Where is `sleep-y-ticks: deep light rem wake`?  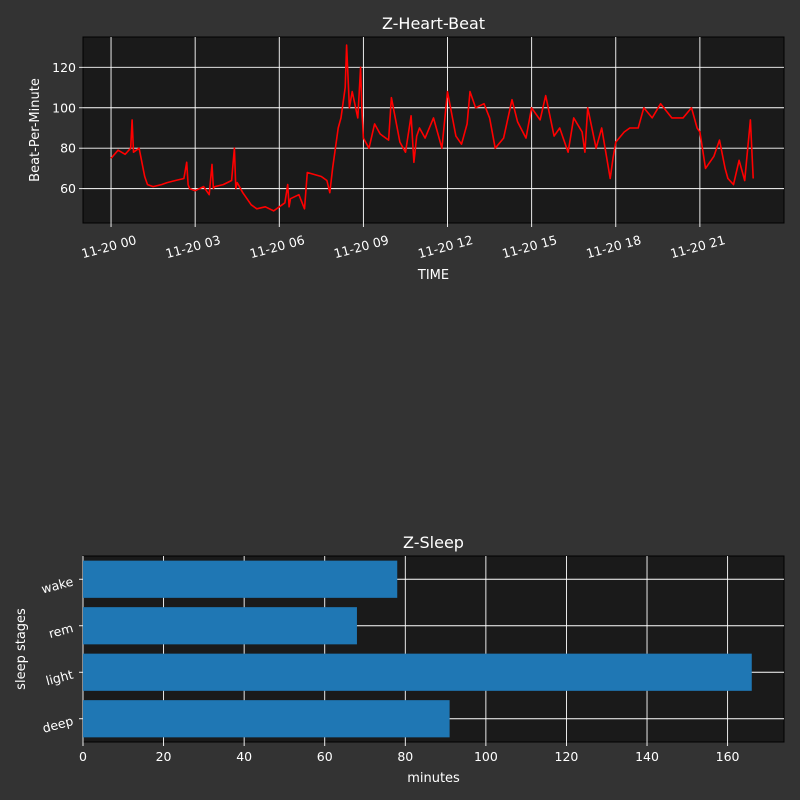
sleep-y-ticks: deep light rem wake is located at coordinates (61, 655).